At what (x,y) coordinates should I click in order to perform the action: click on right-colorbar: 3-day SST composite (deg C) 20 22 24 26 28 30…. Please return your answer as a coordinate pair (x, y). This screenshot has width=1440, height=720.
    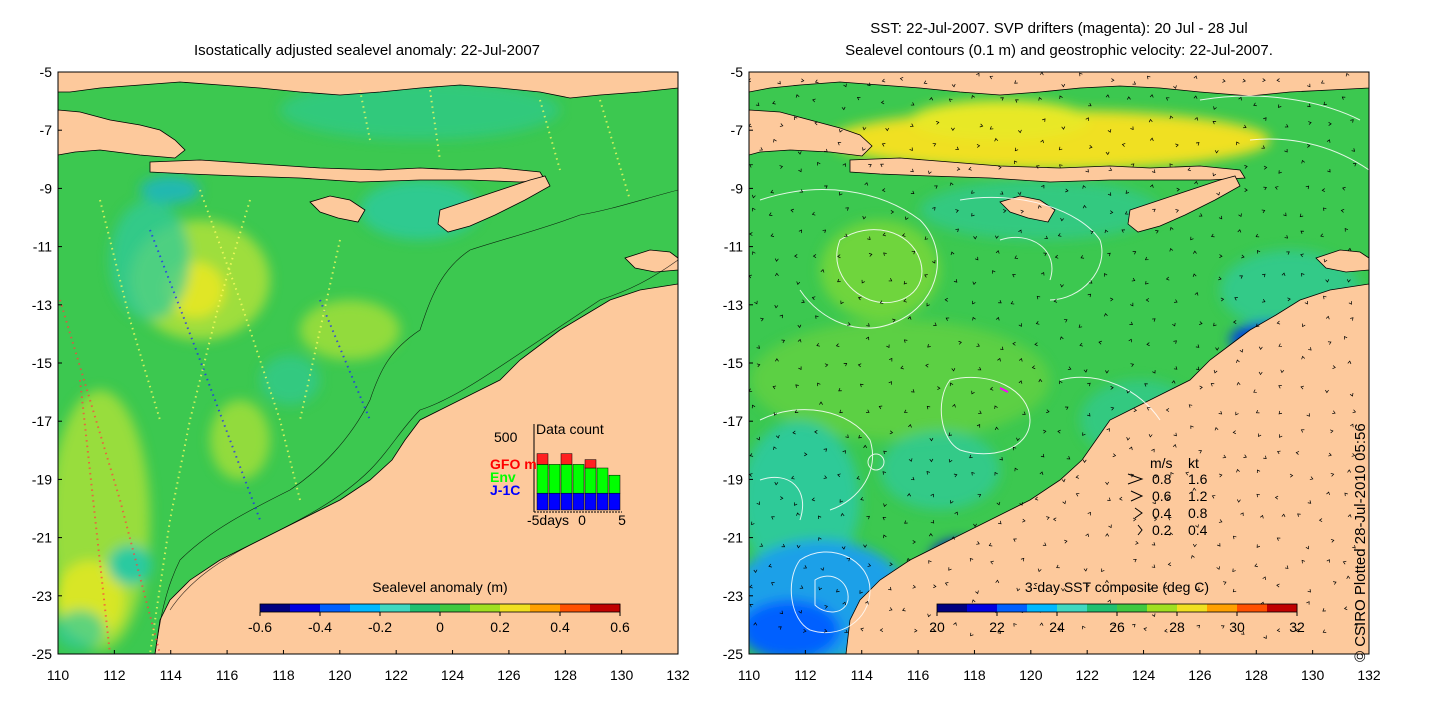
    Looking at the image, I should click on (1117, 607).